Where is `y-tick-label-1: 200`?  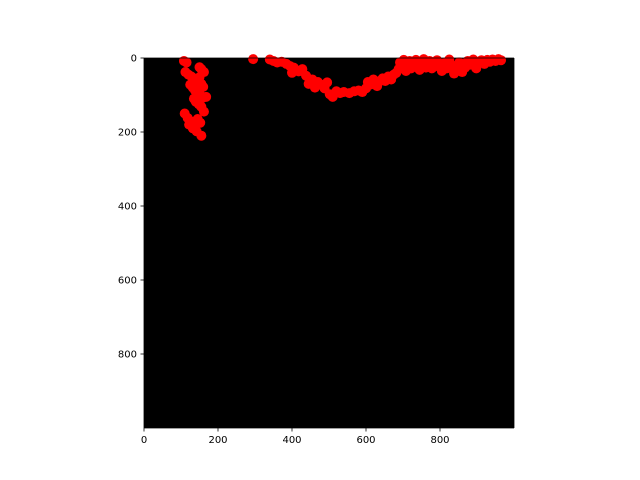 y-tick-label-1: 200 is located at coordinates (127, 133).